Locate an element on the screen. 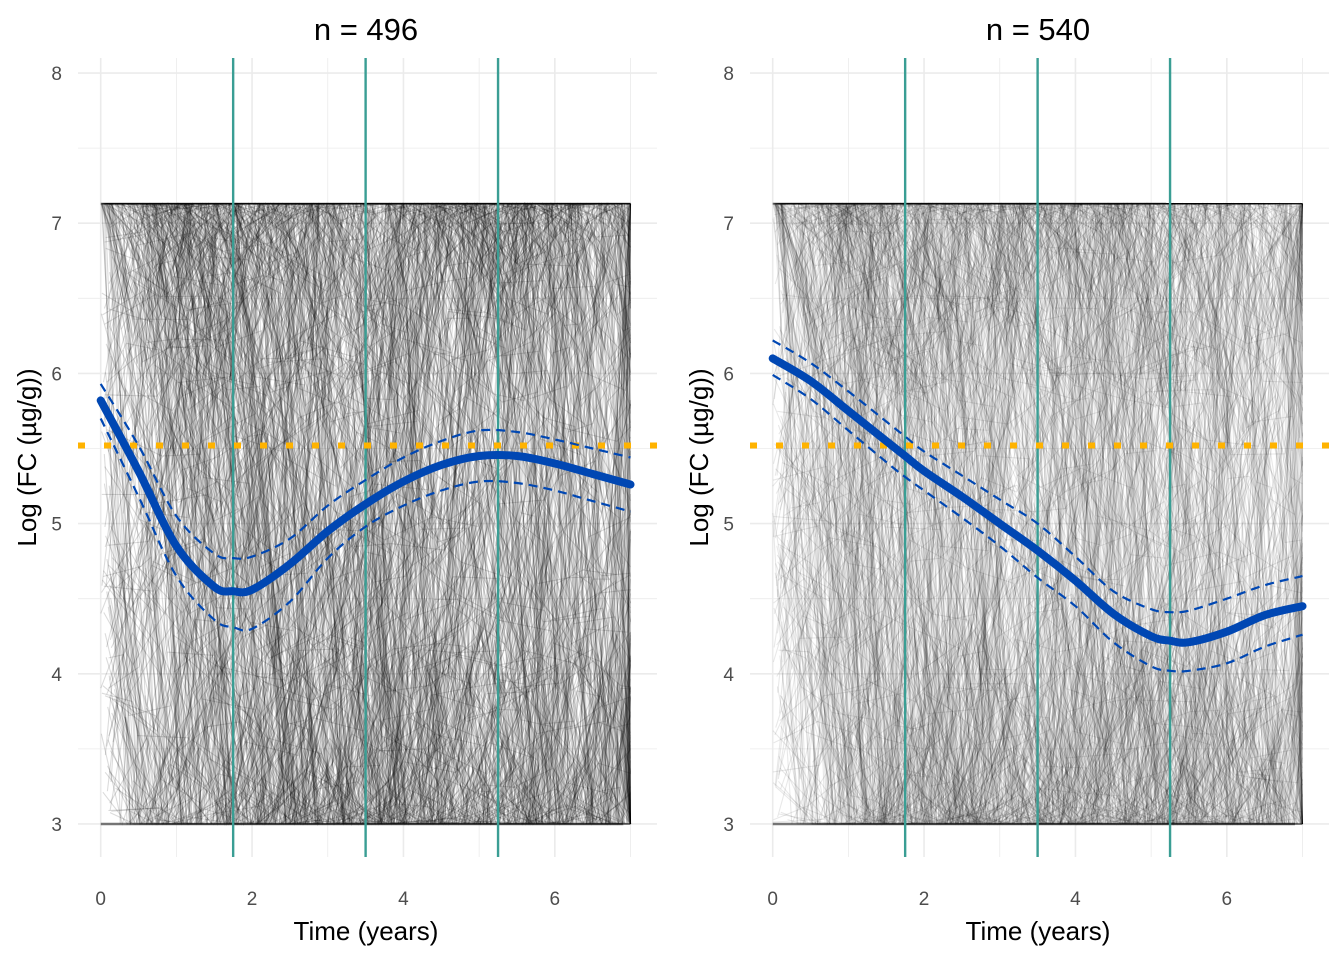 Image resolution: width=1344 pixels, height=960 pixels. y-tick-label: 4 is located at coordinates (56, 675).